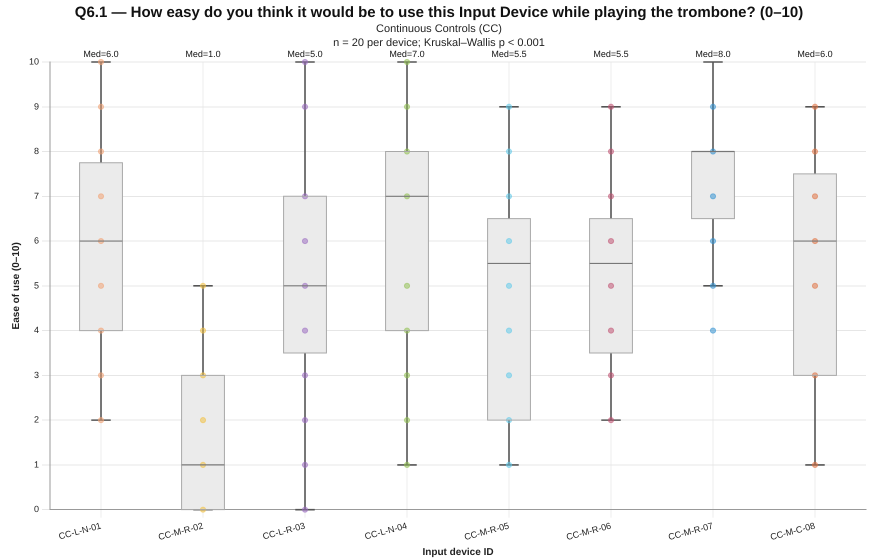 This screenshot has height=560, width=878. I want to click on y-tick-label: 0, so click(37, 509).